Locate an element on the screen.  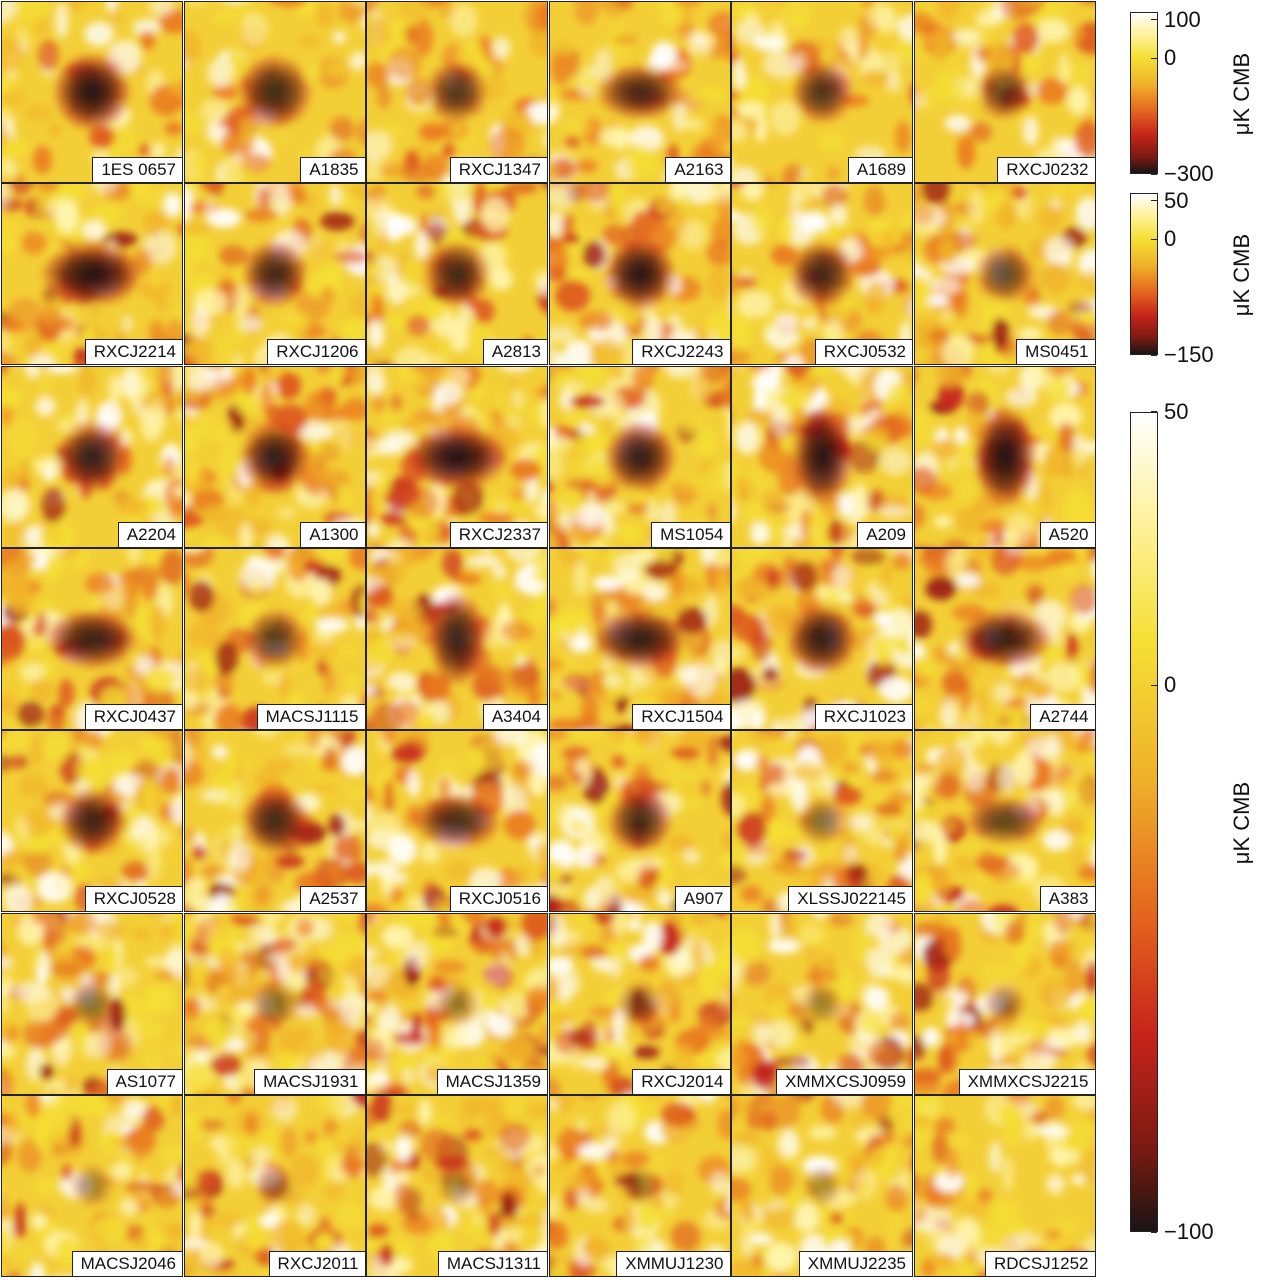
cluster-name-label: MACSJ1115 is located at coordinates (310, 716).